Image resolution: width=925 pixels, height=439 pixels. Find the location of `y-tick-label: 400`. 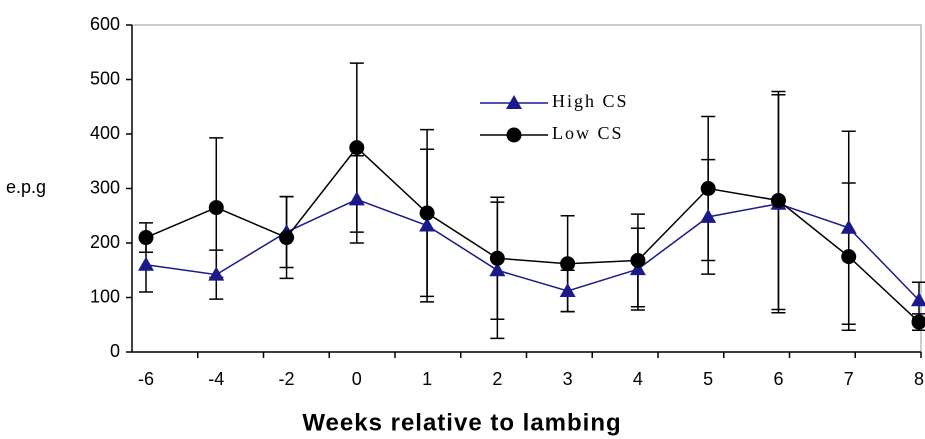

y-tick-label: 400 is located at coordinates (105, 133).